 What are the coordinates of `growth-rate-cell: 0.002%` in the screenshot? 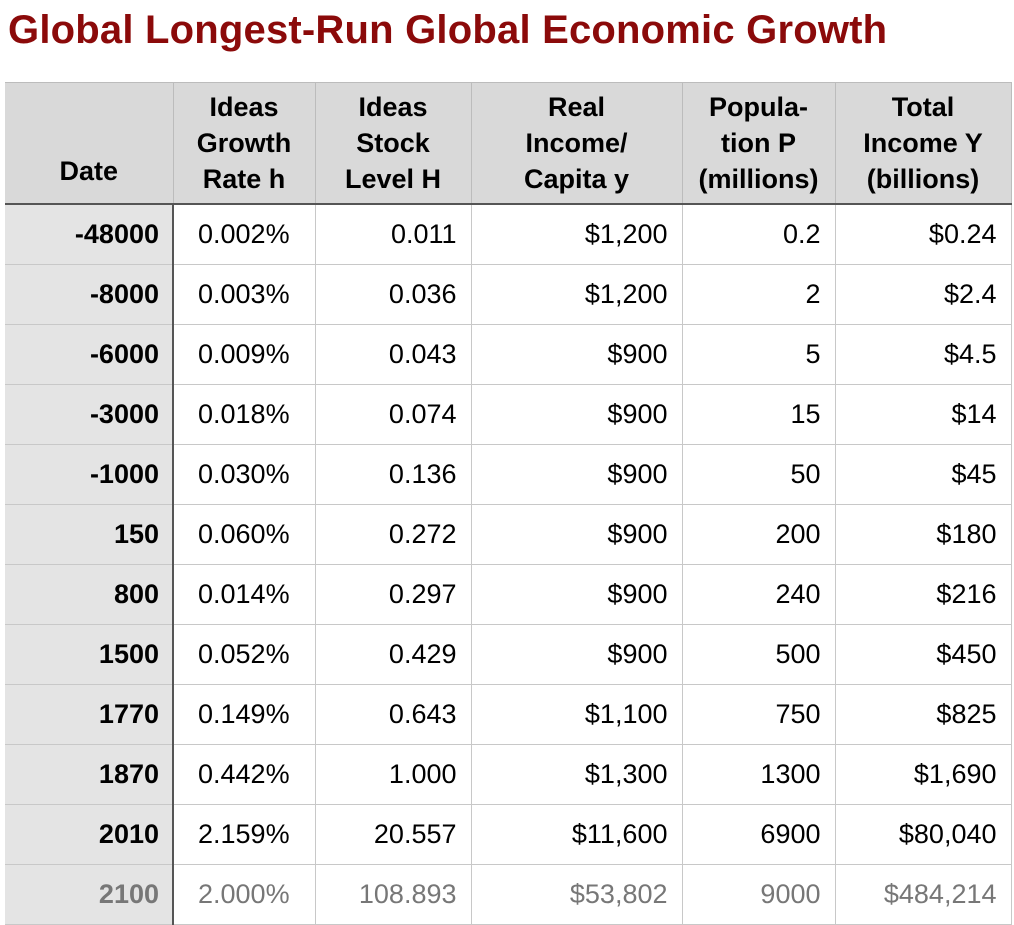 It's located at (244, 234).